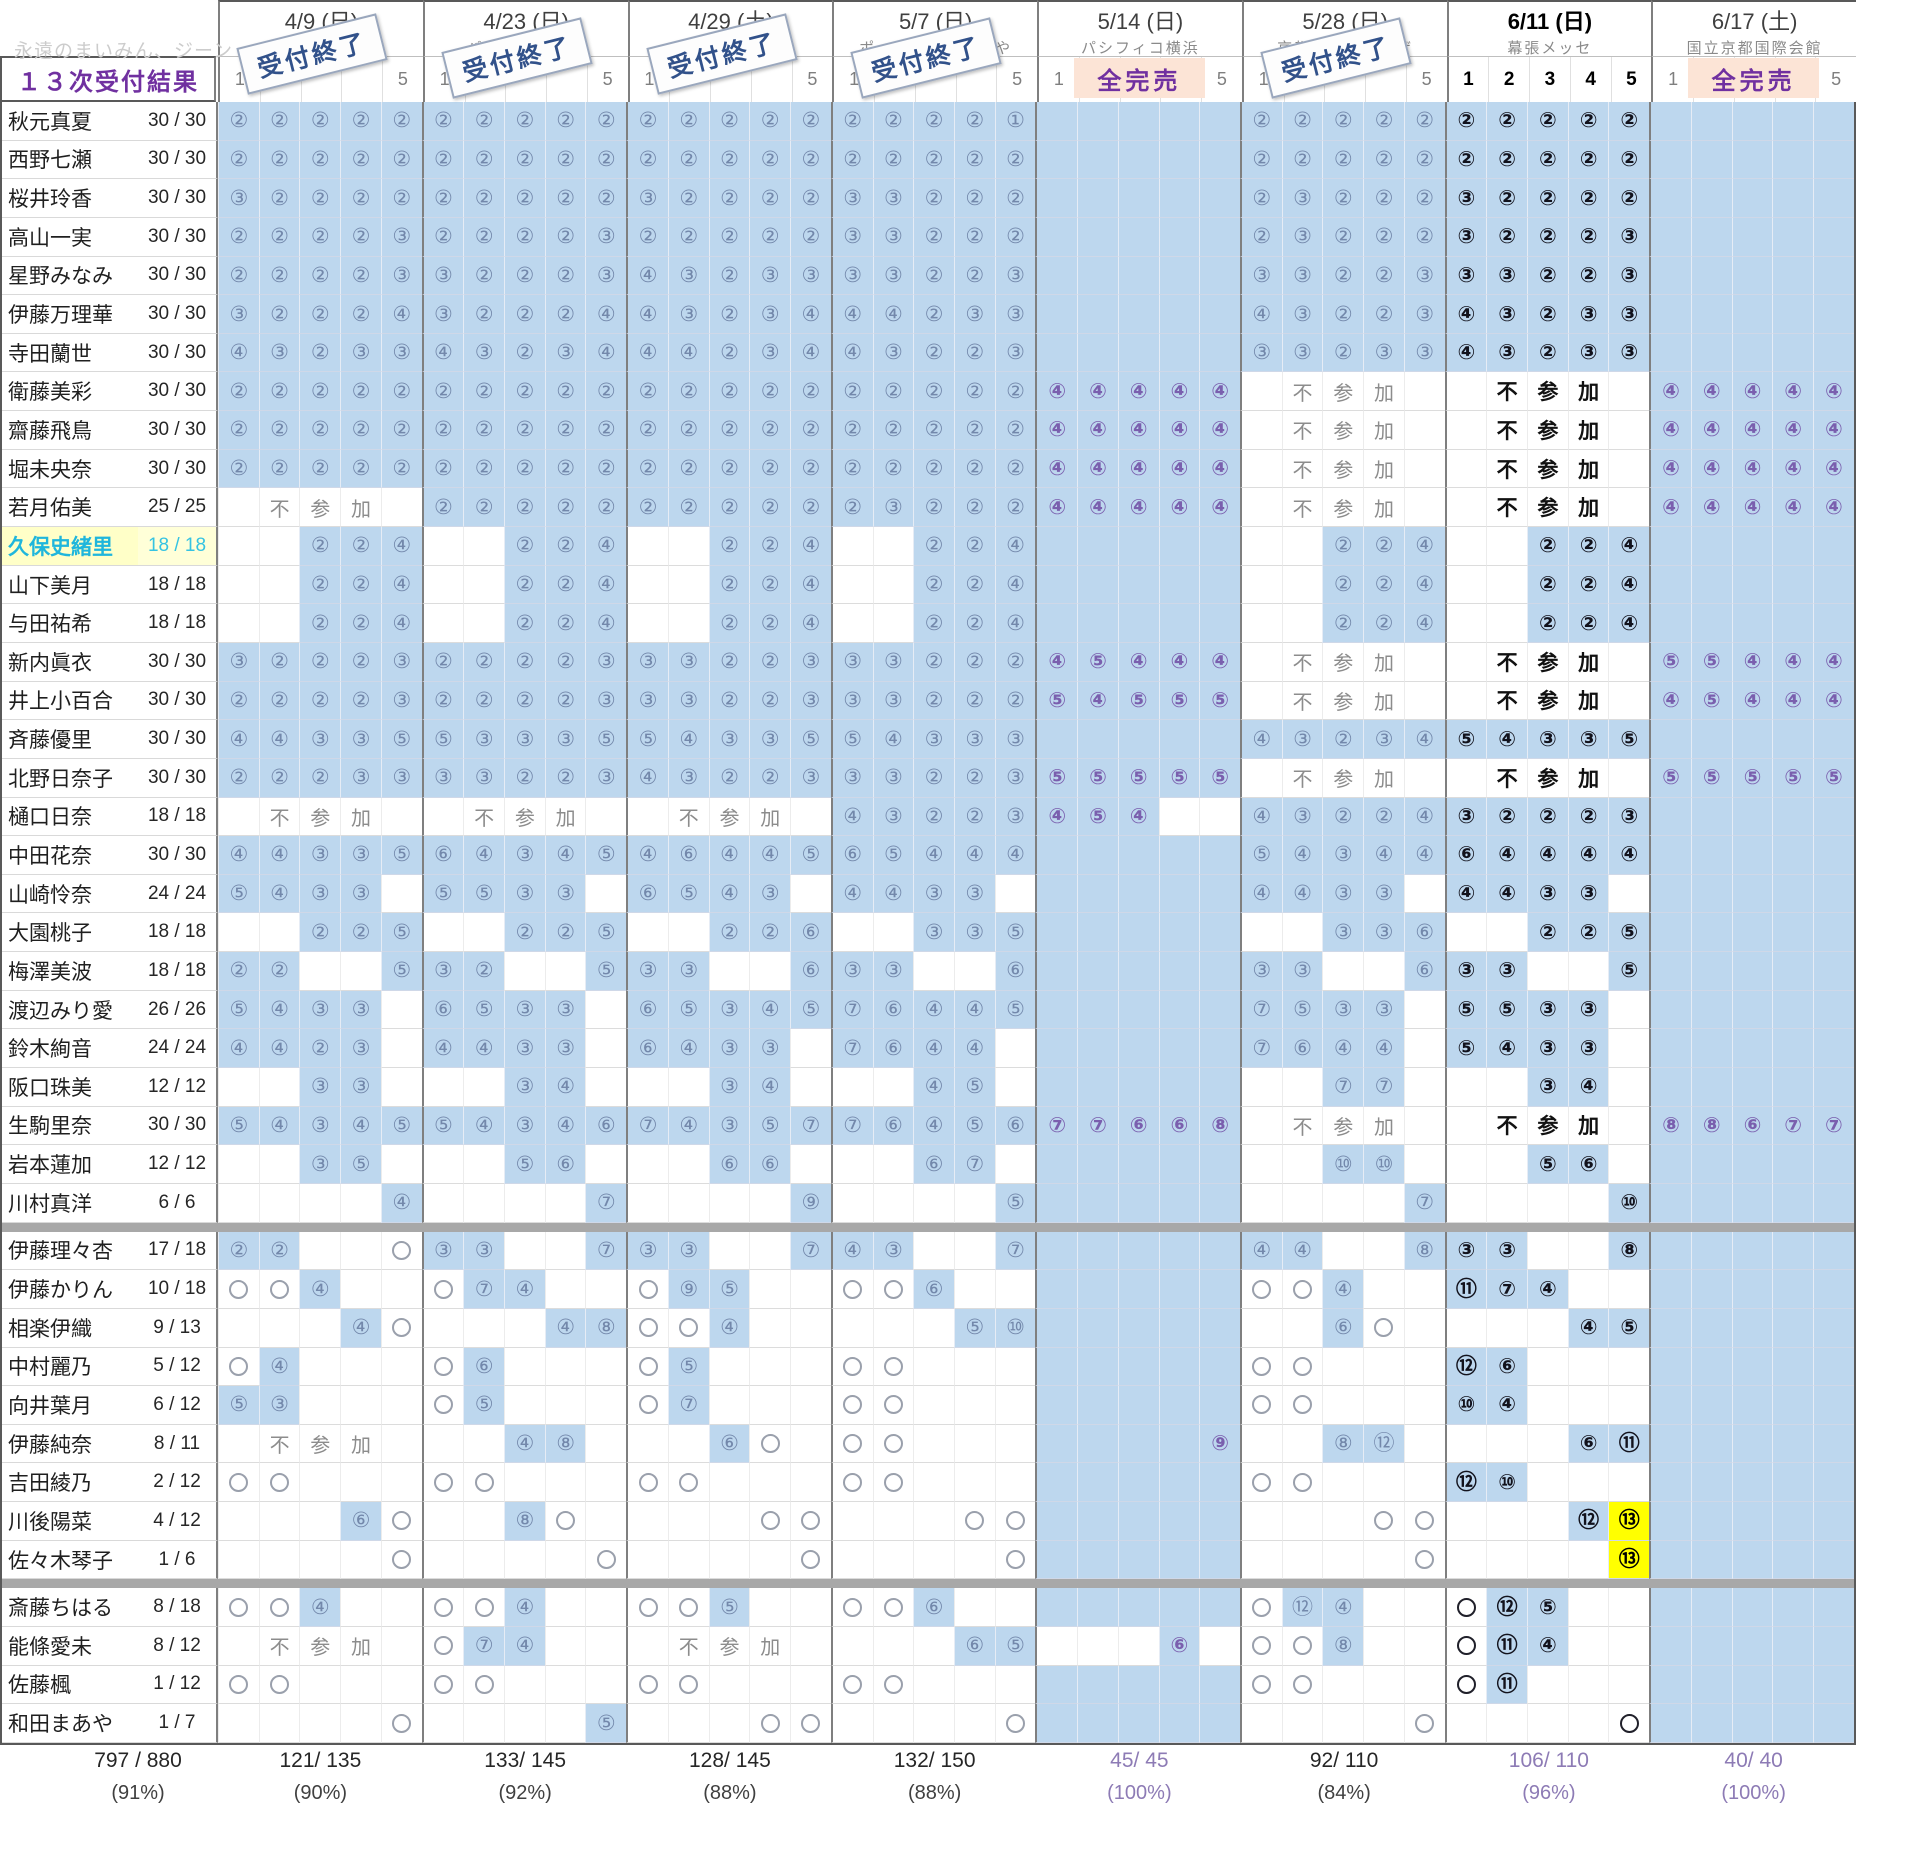  What do you see at coordinates (928, 1010) in the screenshot?
I see `member-row: 渡辺みり愛 26 / 26 ⑤ ④ ③ ③ ⑥ ⑤ ③ ③ ⑥ ⑤ ③ ④ ⑤ ⑦ ⑥ ④ ④ ⑤ ⑦ ⑤ ③ ③ ⑤ ⑤ ③ ③` at bounding box center [928, 1010].